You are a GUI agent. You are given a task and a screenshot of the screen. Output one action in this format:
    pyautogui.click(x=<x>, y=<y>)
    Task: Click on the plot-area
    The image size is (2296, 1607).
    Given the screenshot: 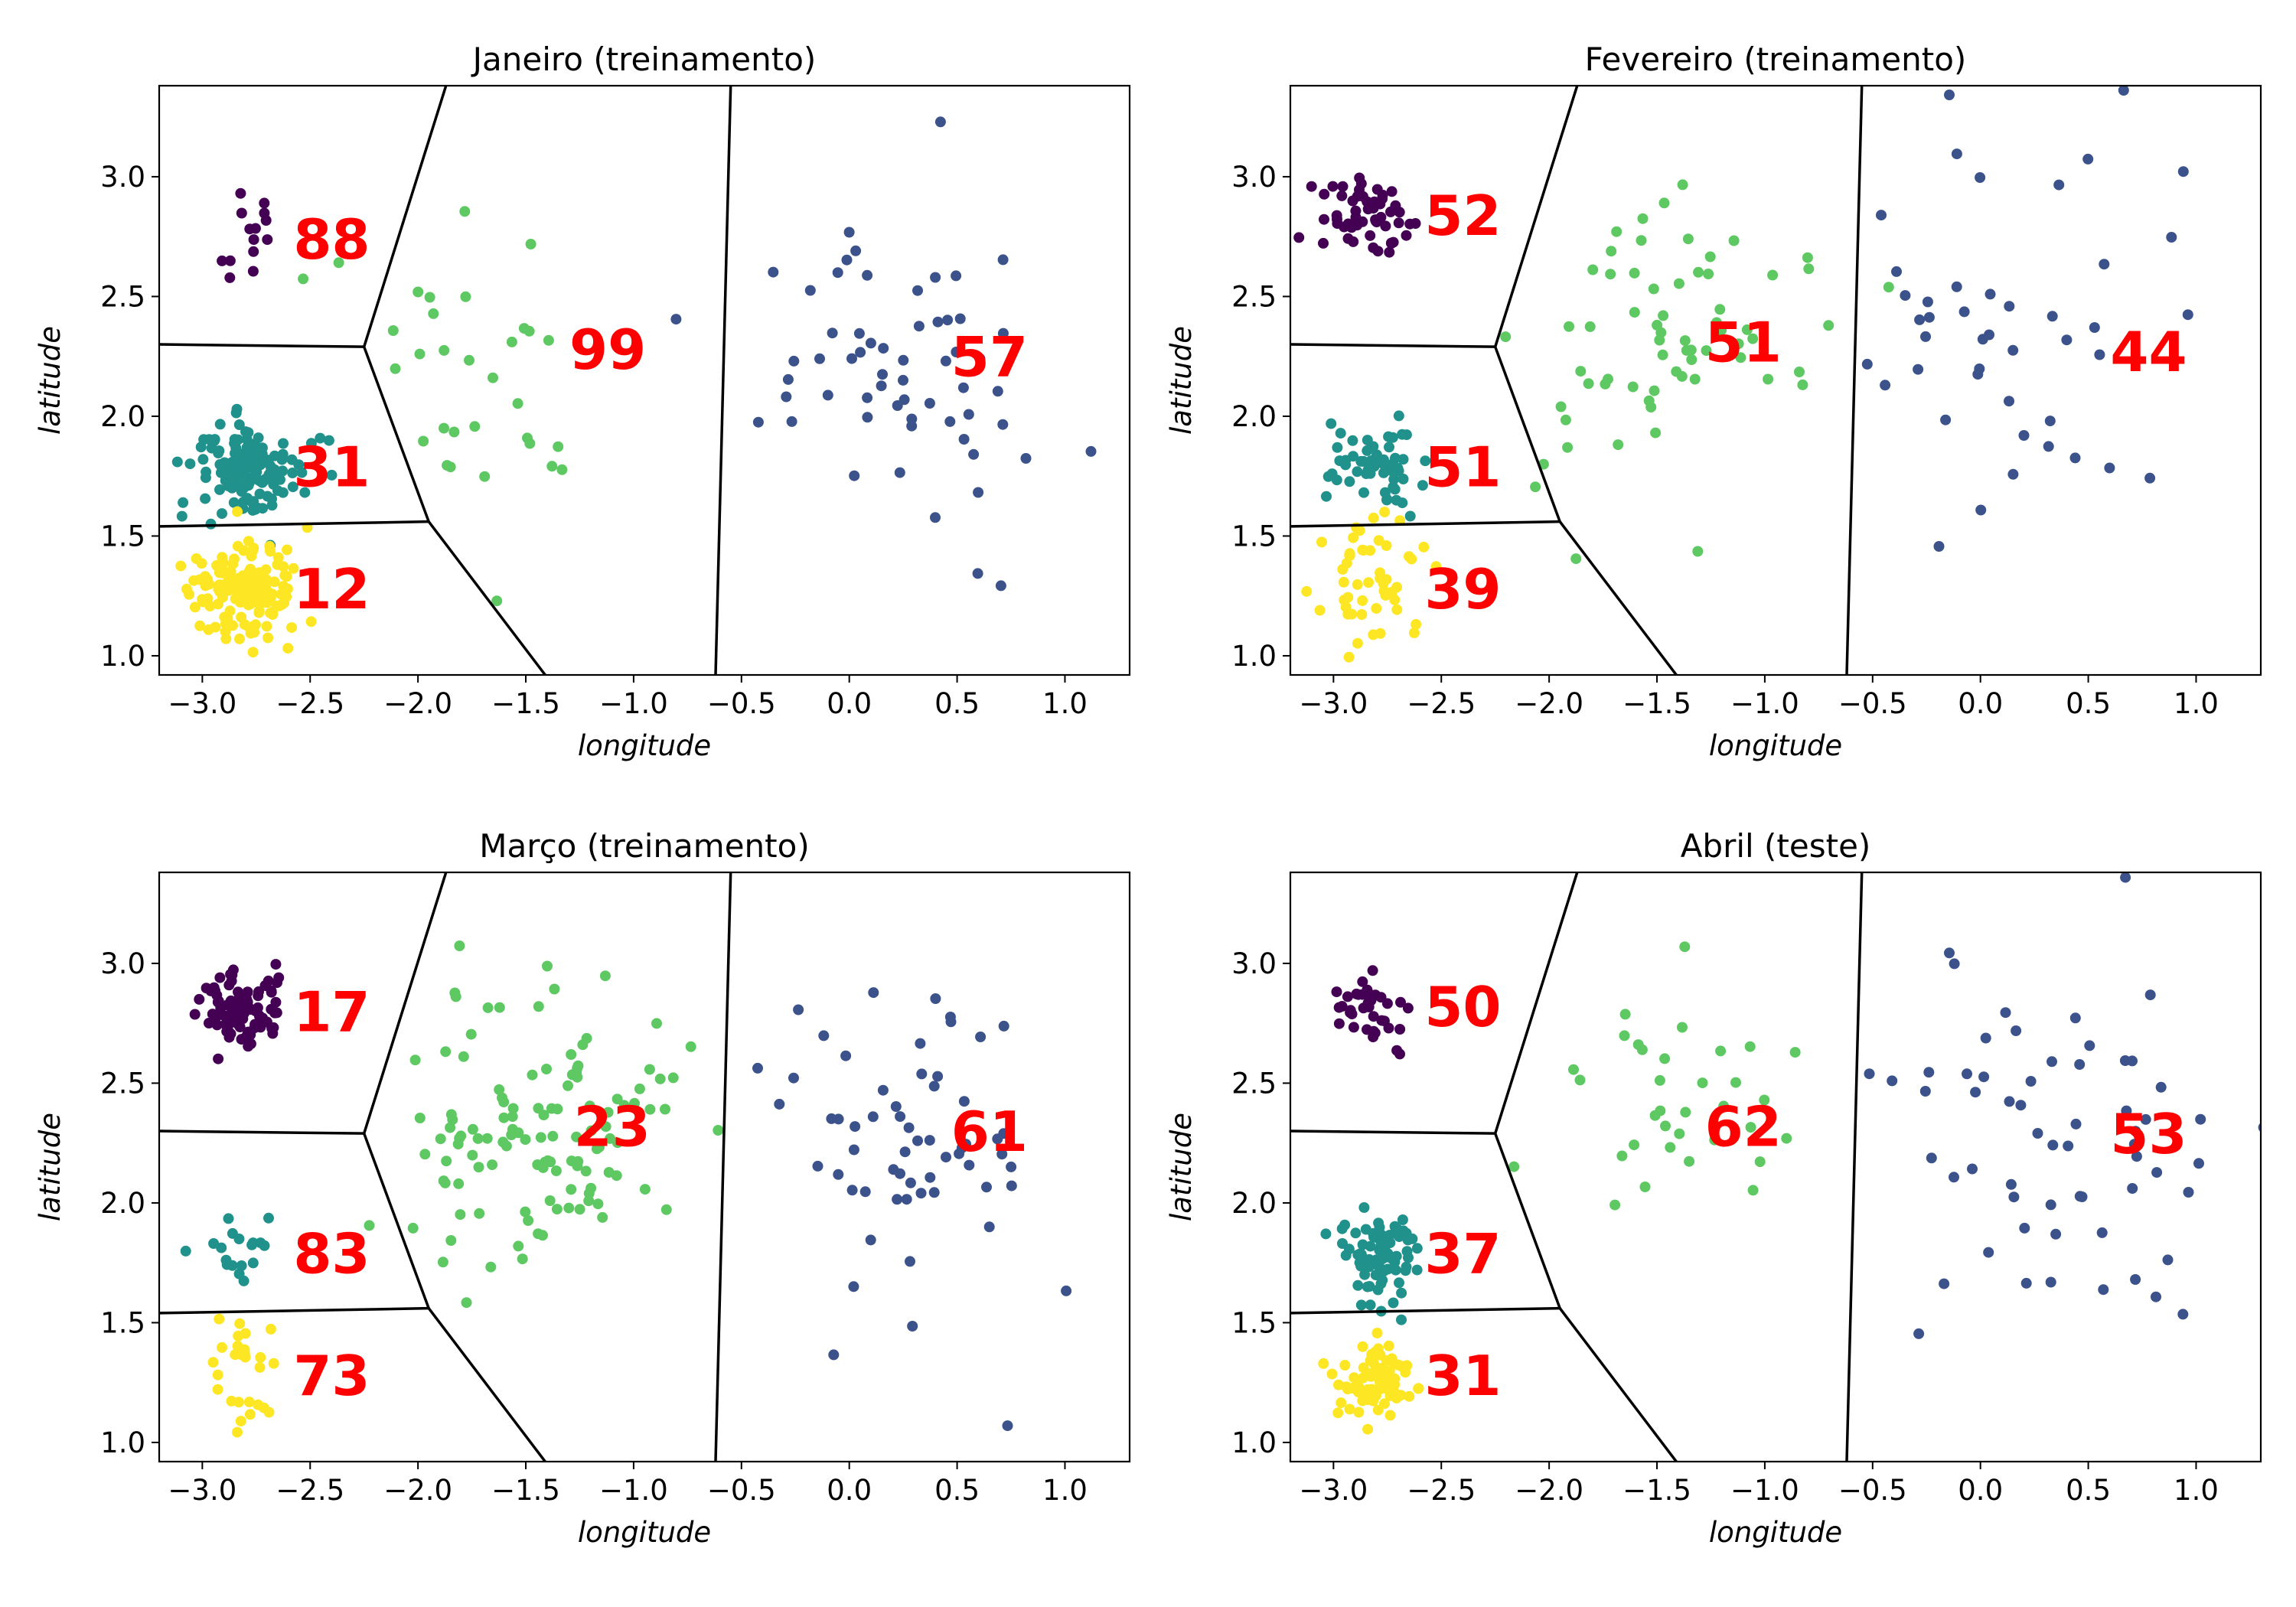 What is the action you would take?
    pyautogui.click(x=1741, y=380)
    